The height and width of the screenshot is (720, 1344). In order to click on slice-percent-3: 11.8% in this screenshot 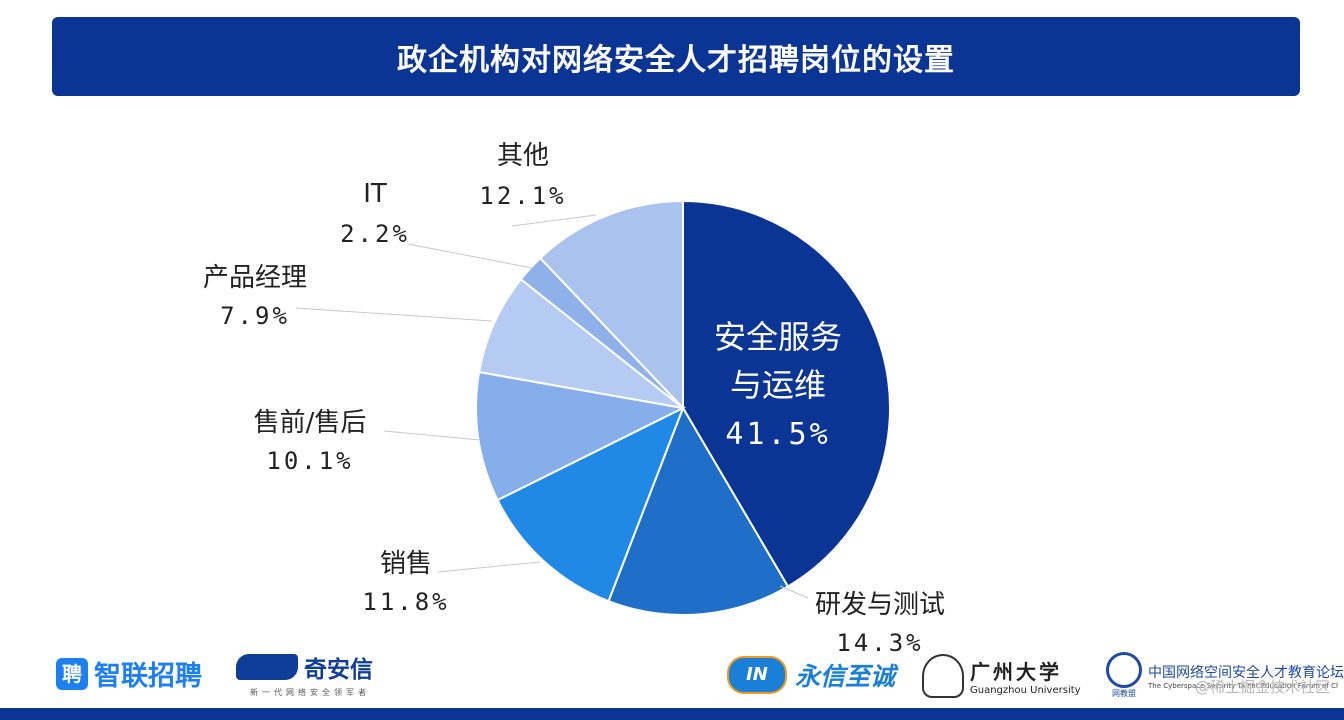, I will do `click(405, 602)`.